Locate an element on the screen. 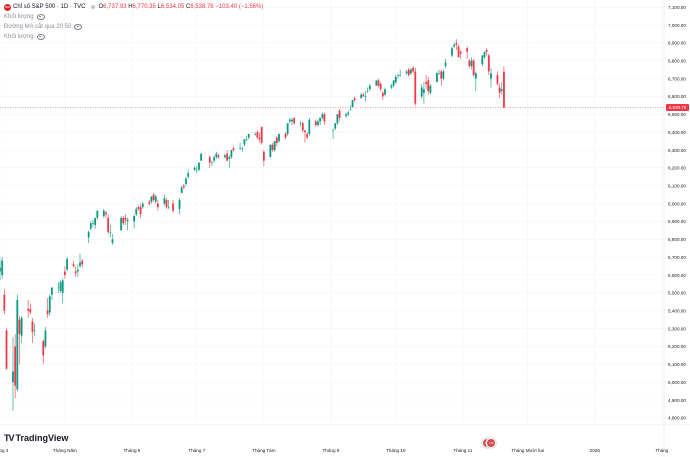 This screenshot has height=457, width=690. y-tick-label: 7,100.00 is located at coordinates (677, 7).